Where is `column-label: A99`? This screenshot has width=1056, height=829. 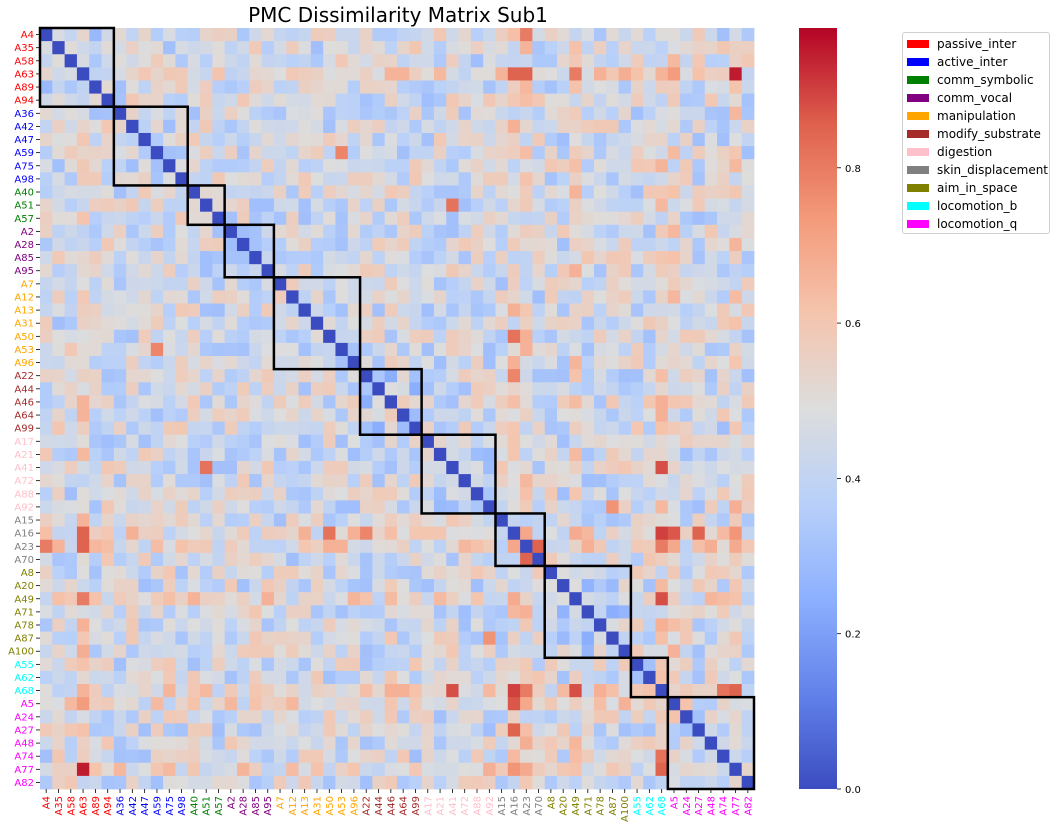
column-label: A99 is located at coordinates (416, 806).